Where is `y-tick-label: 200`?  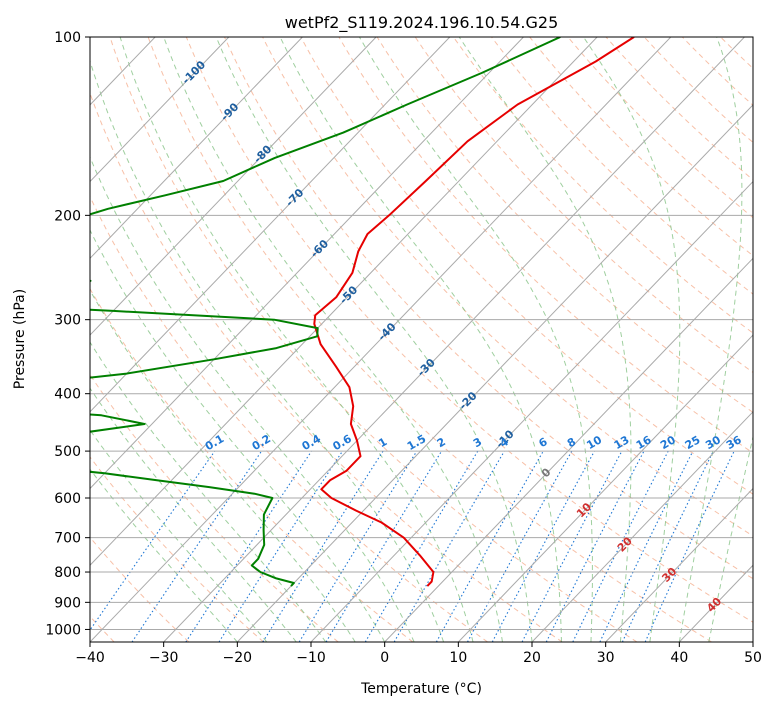 y-tick-label: 200 is located at coordinates (67, 216).